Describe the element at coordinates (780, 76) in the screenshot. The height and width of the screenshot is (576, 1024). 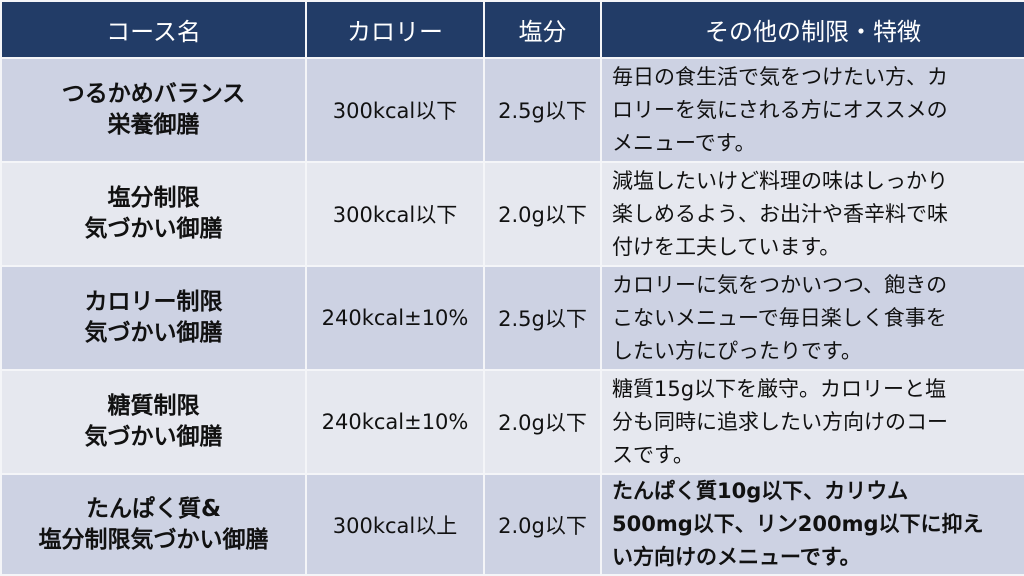
I see `features-line: 毎日の食生活で気をつけたい方、カ` at that location.